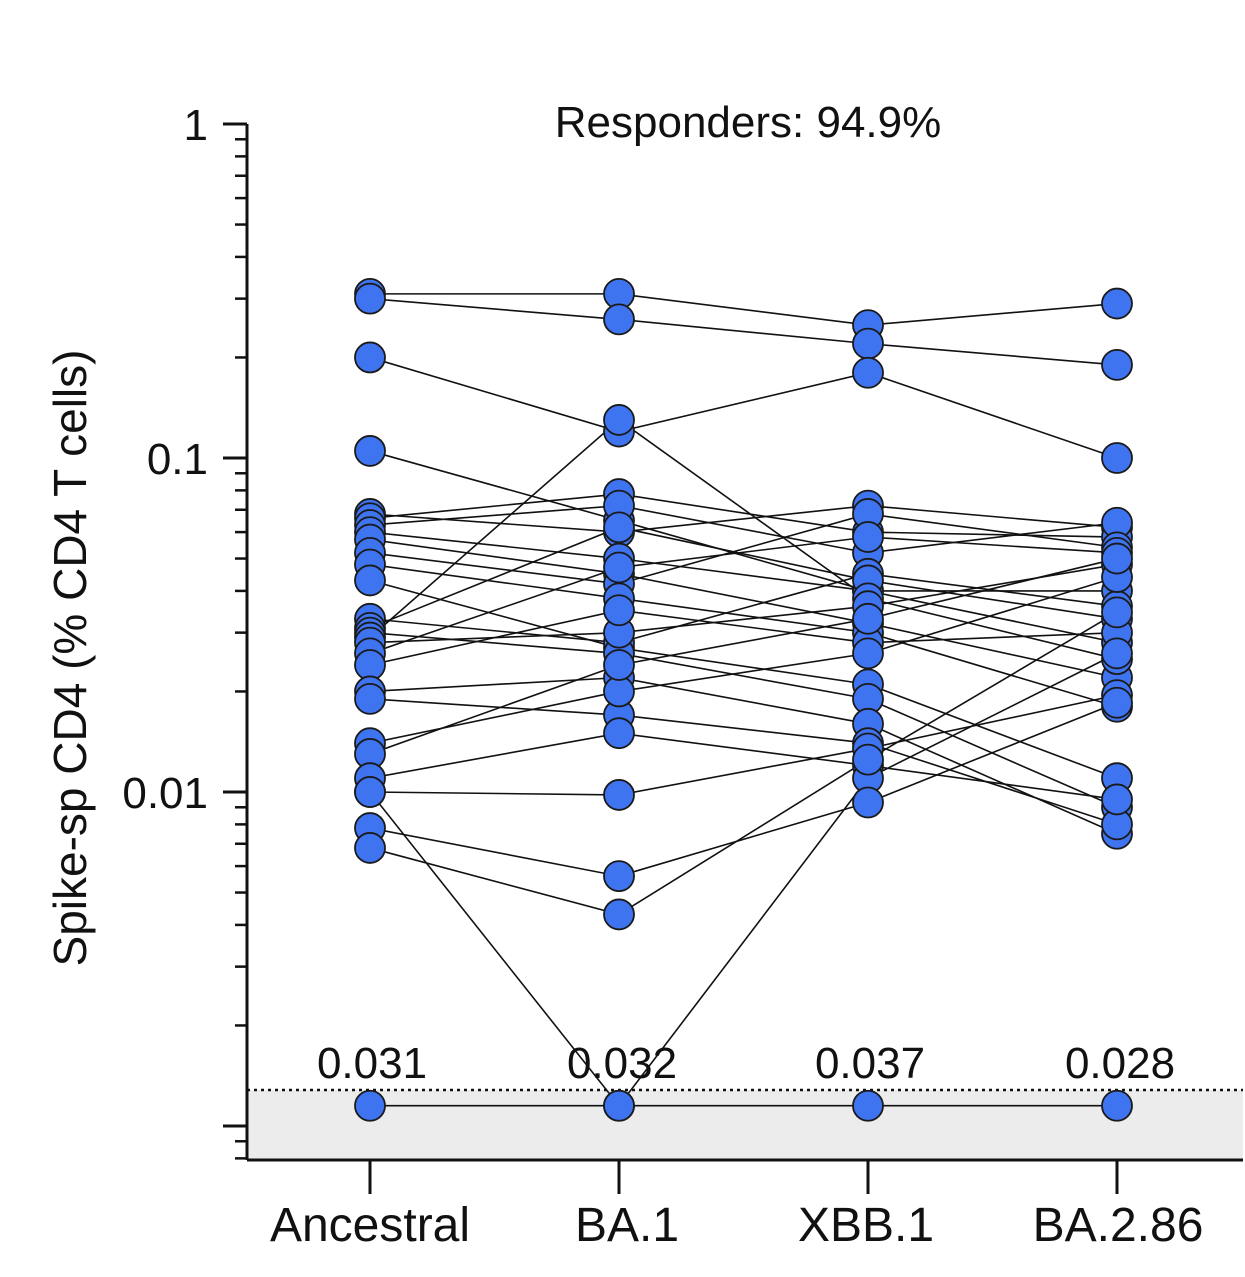 Image resolution: width=1245 pixels, height=1277 pixels. I want to click on data-point-donor-26-Ancestral, so click(370, 792).